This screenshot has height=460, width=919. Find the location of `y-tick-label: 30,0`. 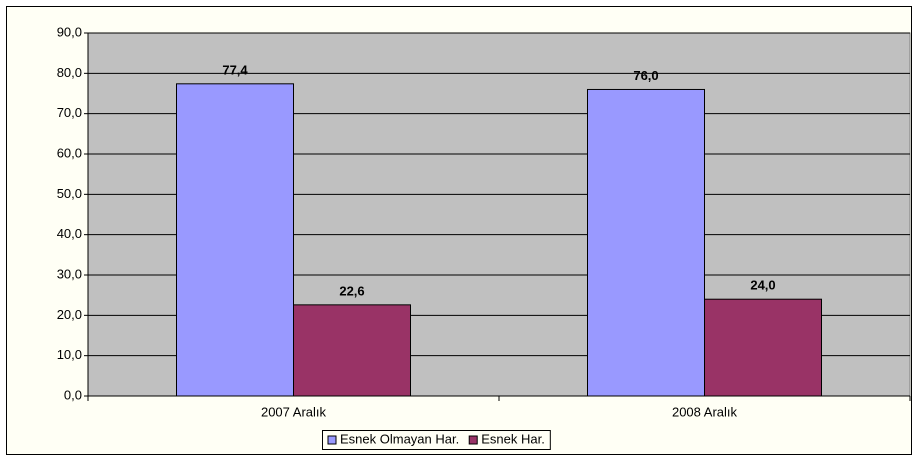

y-tick-label: 30,0 is located at coordinates (69, 273).